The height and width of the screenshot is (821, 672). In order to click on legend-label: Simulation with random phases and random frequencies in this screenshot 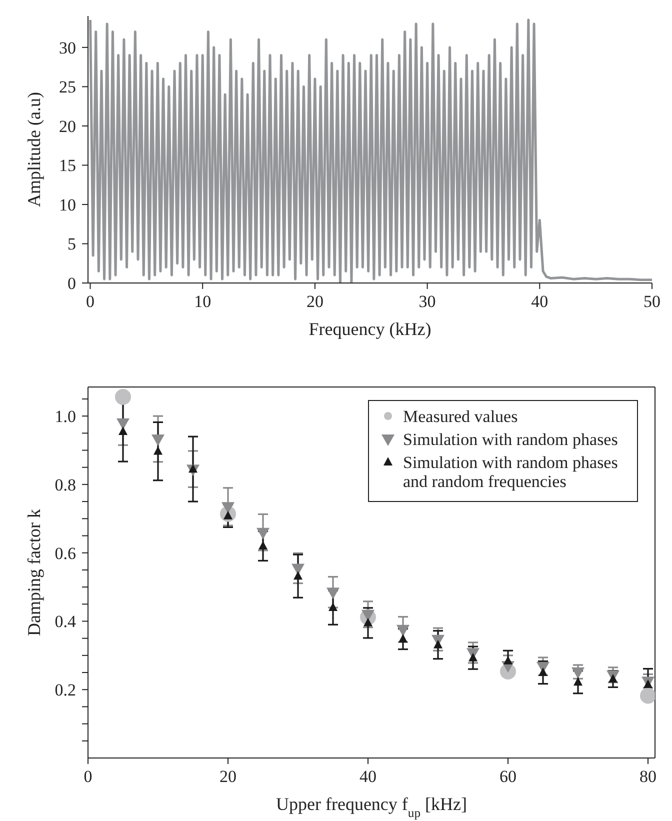, I will do `click(511, 472)`.